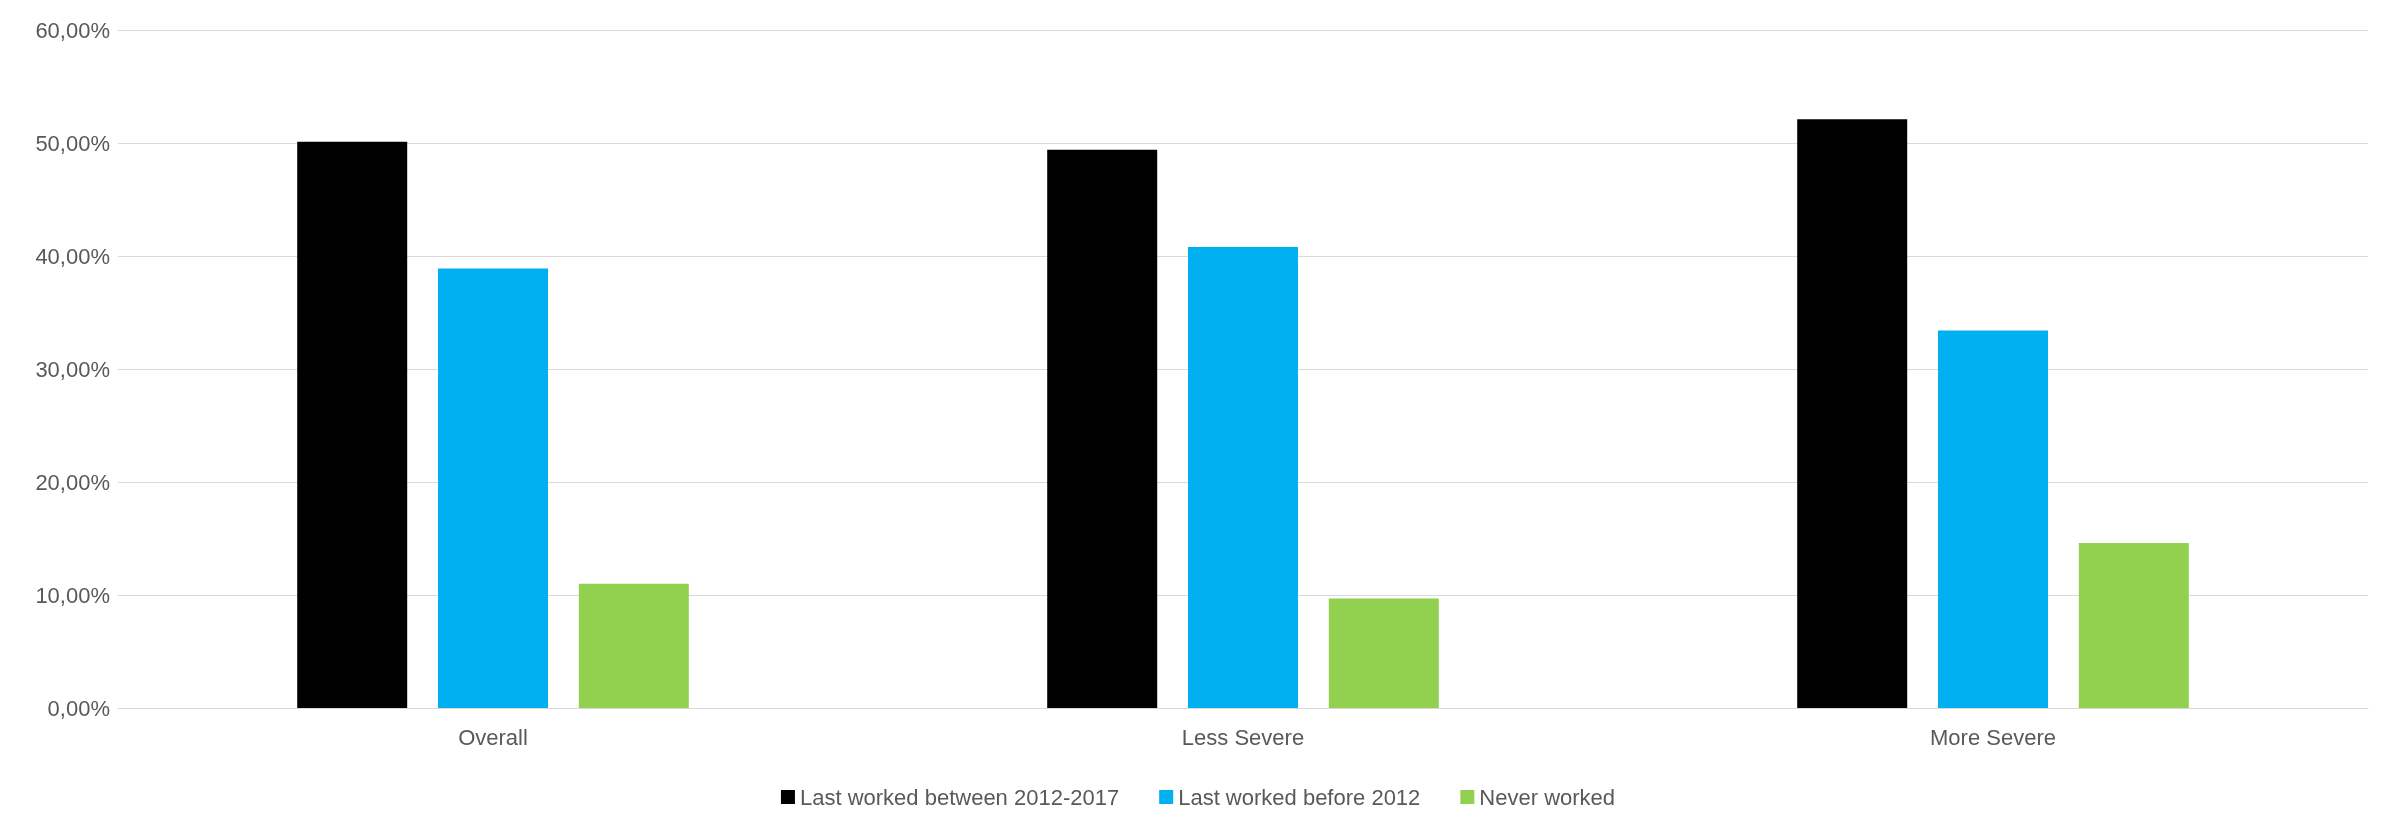 This screenshot has height=829, width=2397. What do you see at coordinates (72, 30) in the screenshot?
I see `y-tick-label: 60,00%` at bounding box center [72, 30].